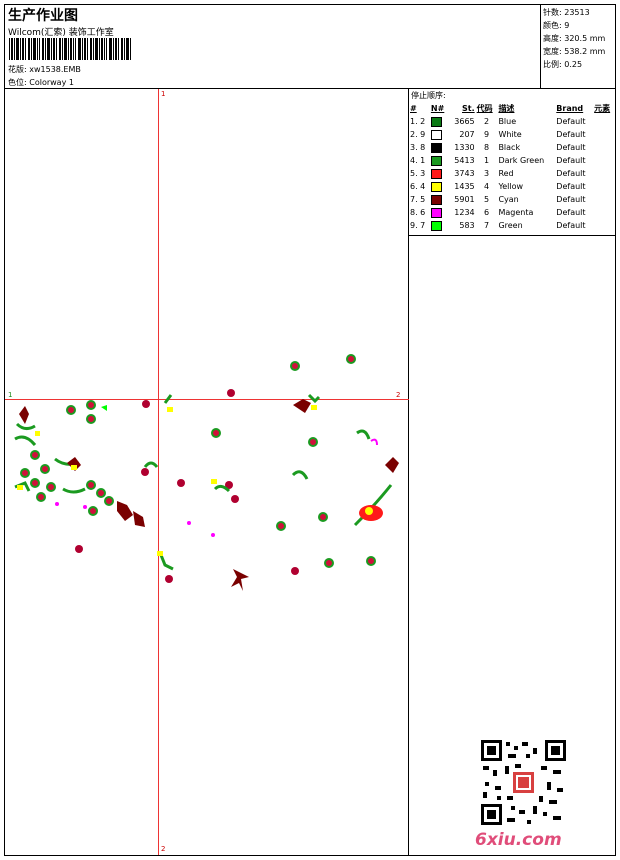  I want to click on page-title: 生产作业图, so click(43, 16).